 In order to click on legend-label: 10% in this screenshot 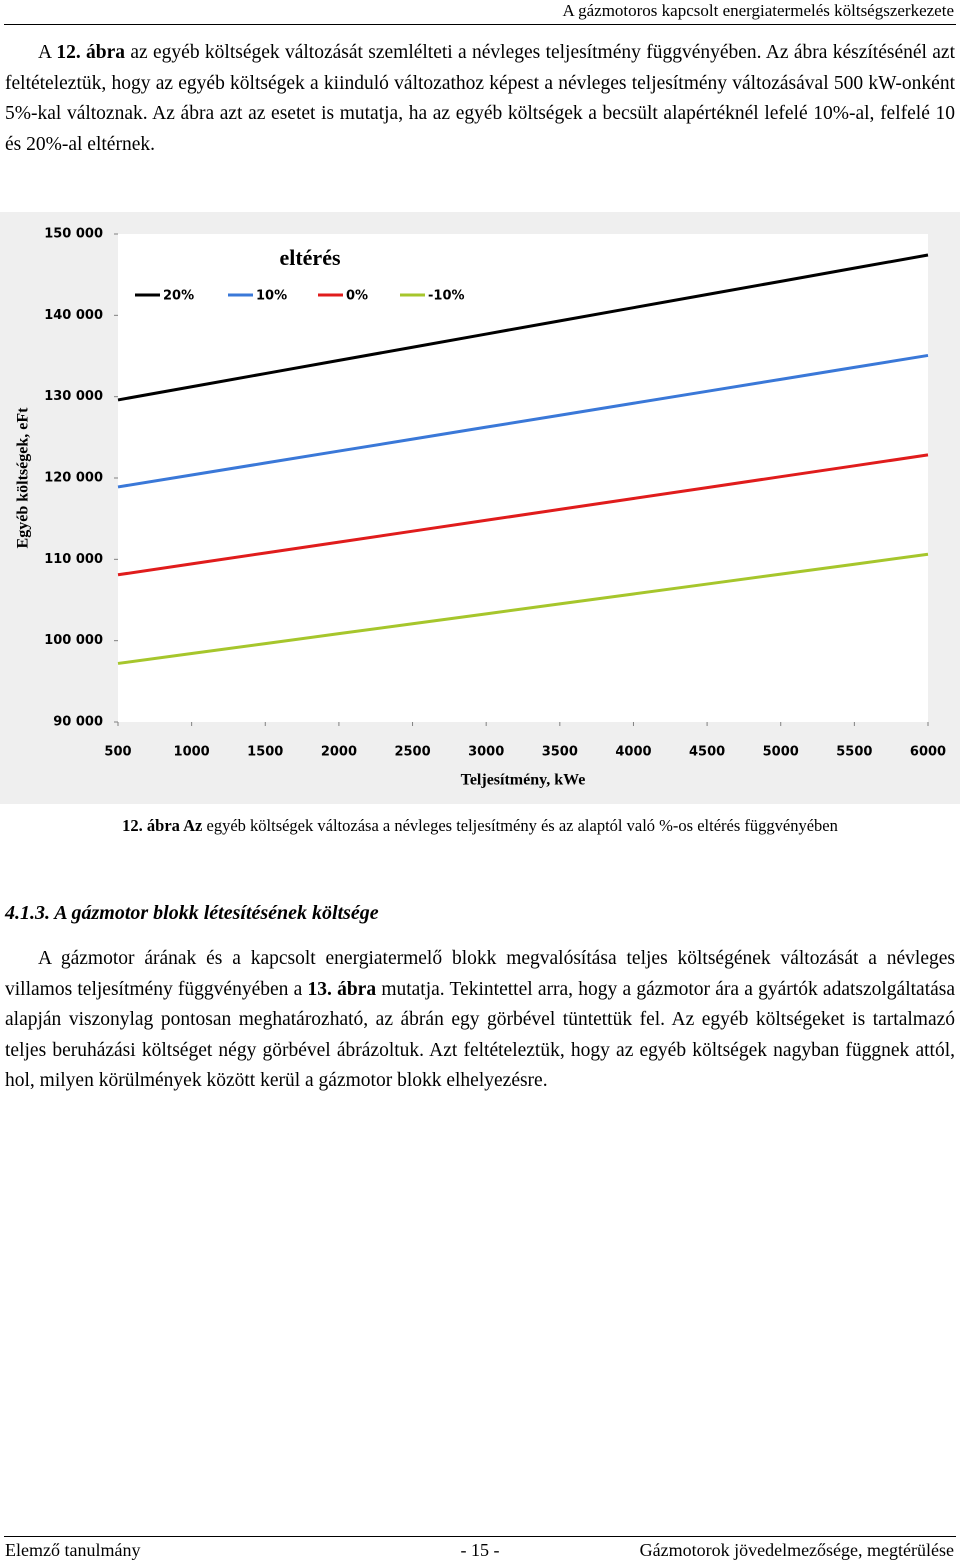, I will do `click(271, 296)`.